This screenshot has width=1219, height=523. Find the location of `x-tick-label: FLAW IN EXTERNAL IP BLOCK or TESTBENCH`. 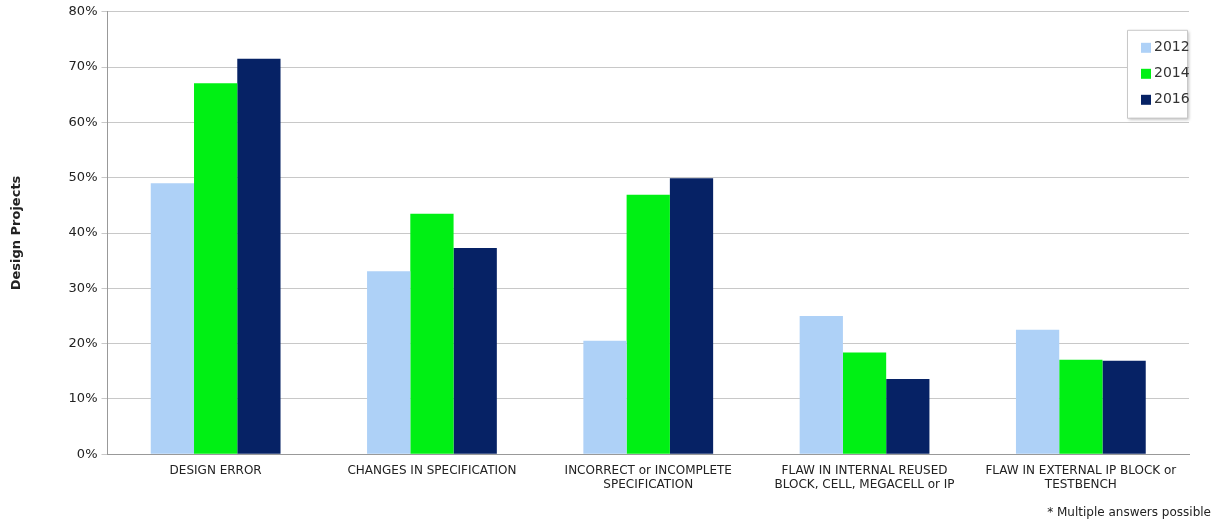

x-tick-label: FLAW IN EXTERNAL IP BLOCK or TESTBENCH is located at coordinates (1081, 476).